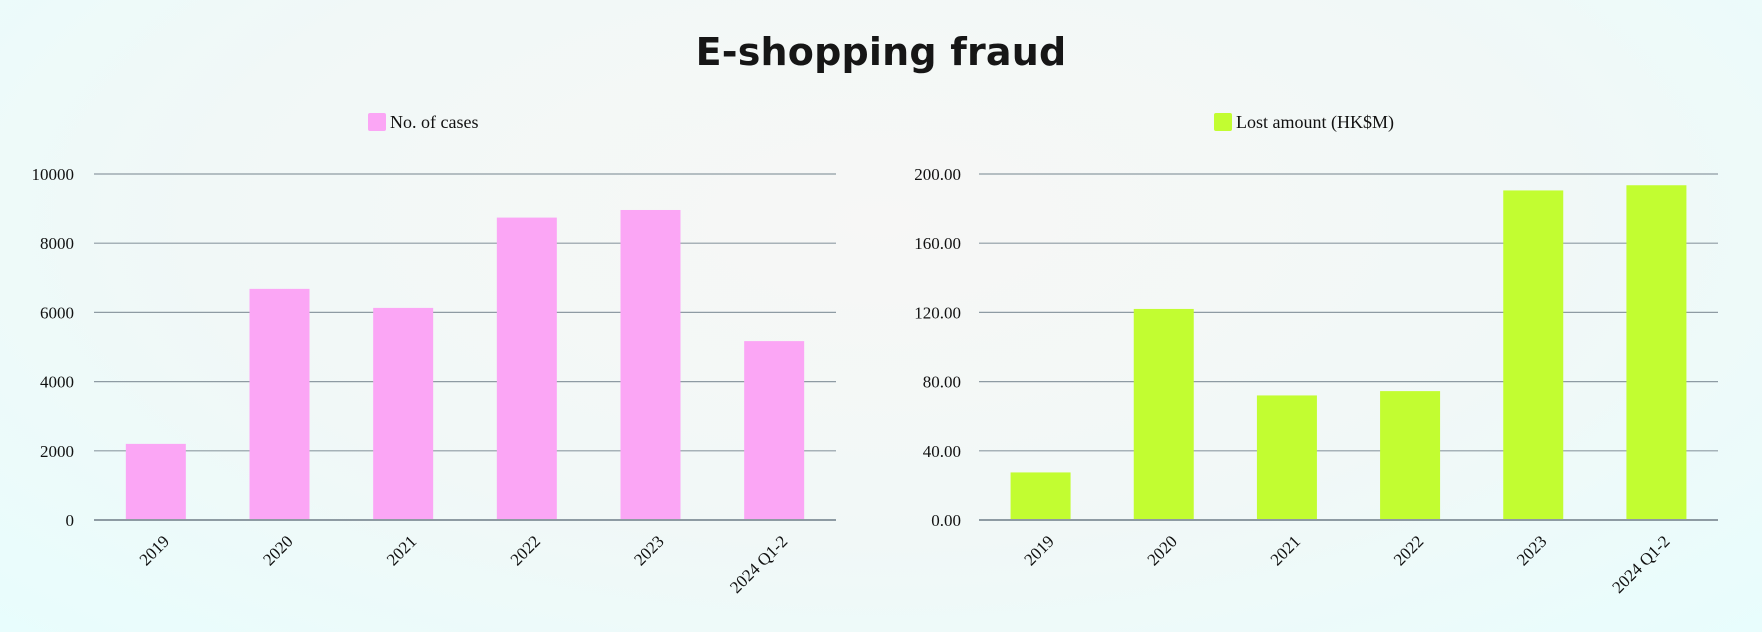 Image resolution: width=1762 pixels, height=632 pixels. Describe the element at coordinates (1315, 122) in the screenshot. I see `lost-legend-label: Lost amount (HK$M)` at that location.